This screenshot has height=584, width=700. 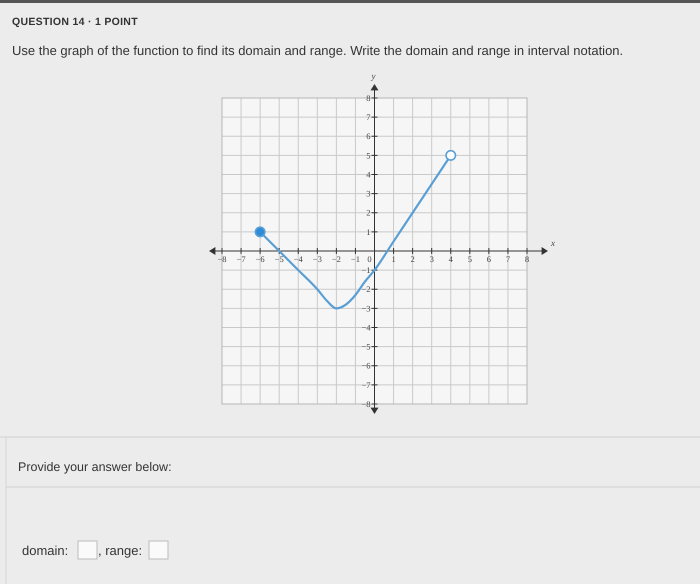 I want to click on y-tick-label: 6, so click(x=368, y=136).